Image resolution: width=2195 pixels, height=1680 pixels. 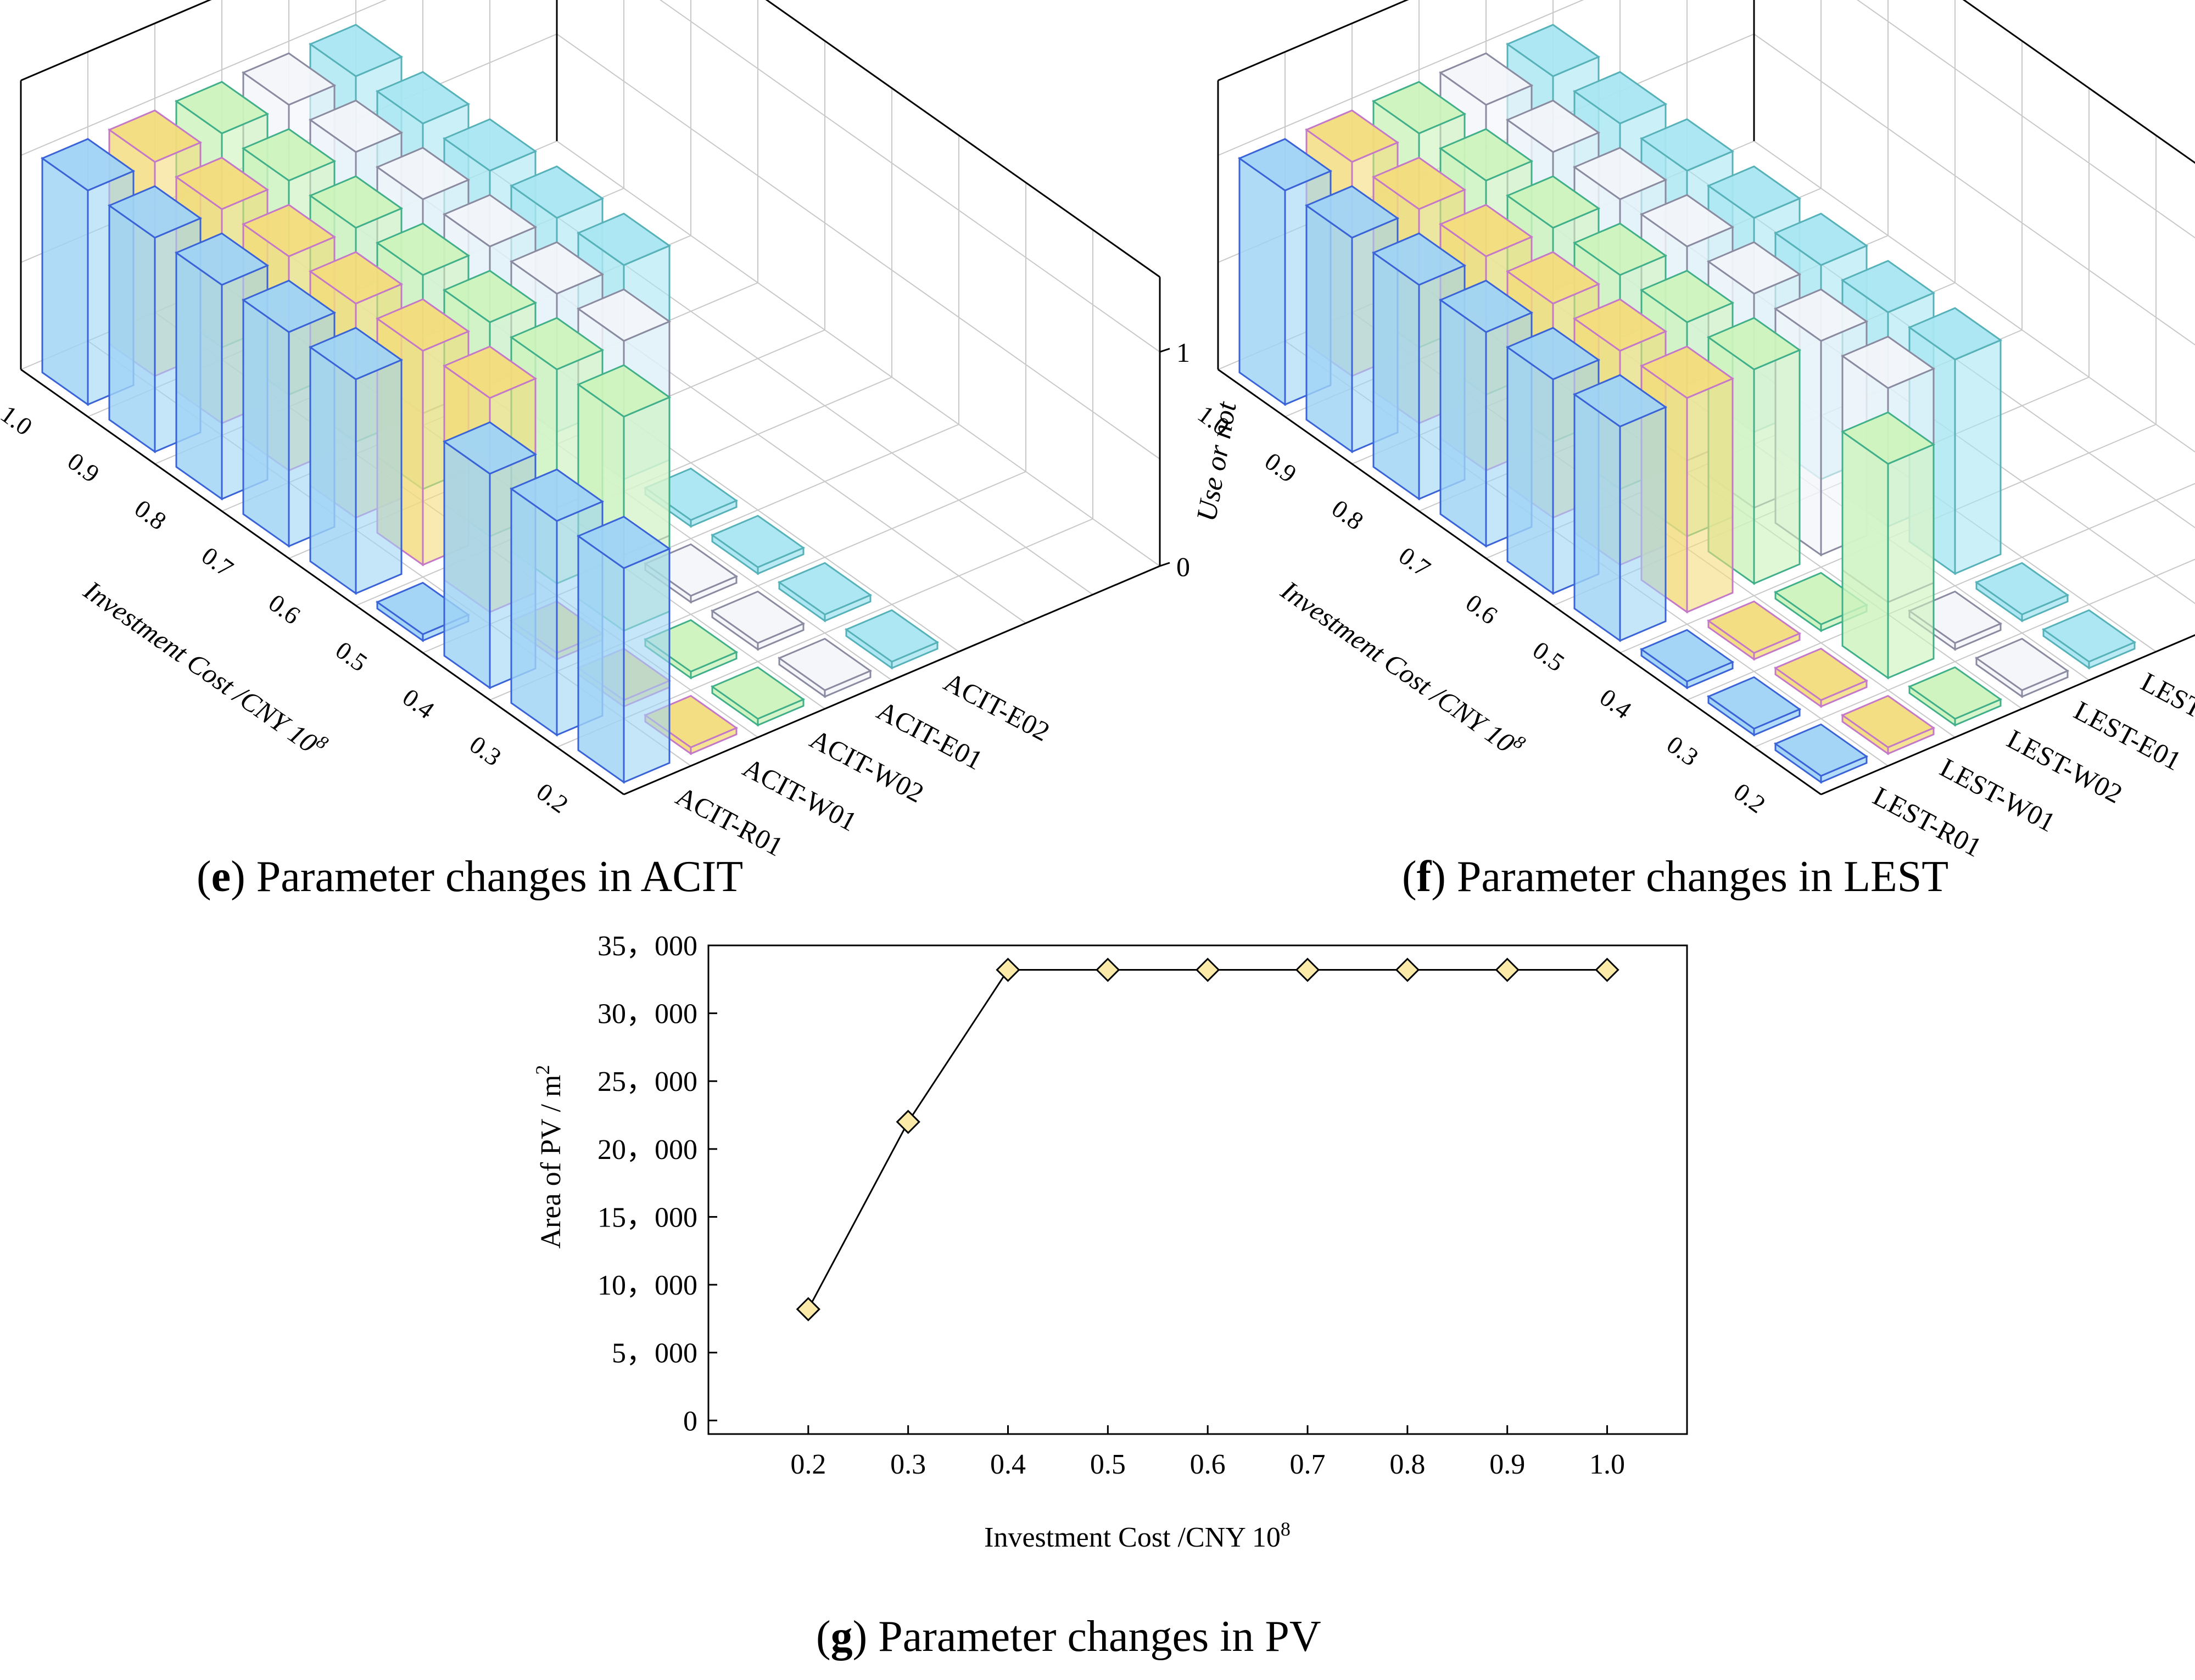 What do you see at coordinates (1821, 753) in the screenshot?
I see `bar-LEST-R01-0.2` at bounding box center [1821, 753].